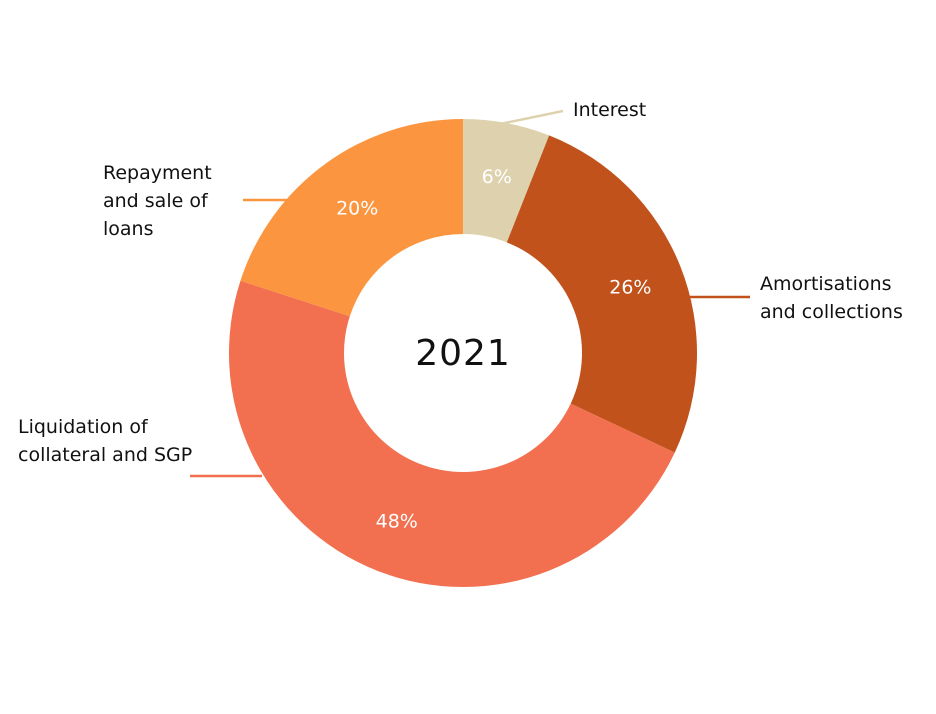 The width and height of the screenshot is (936, 714). I want to click on legend-label-line: Repayment, so click(157, 173).